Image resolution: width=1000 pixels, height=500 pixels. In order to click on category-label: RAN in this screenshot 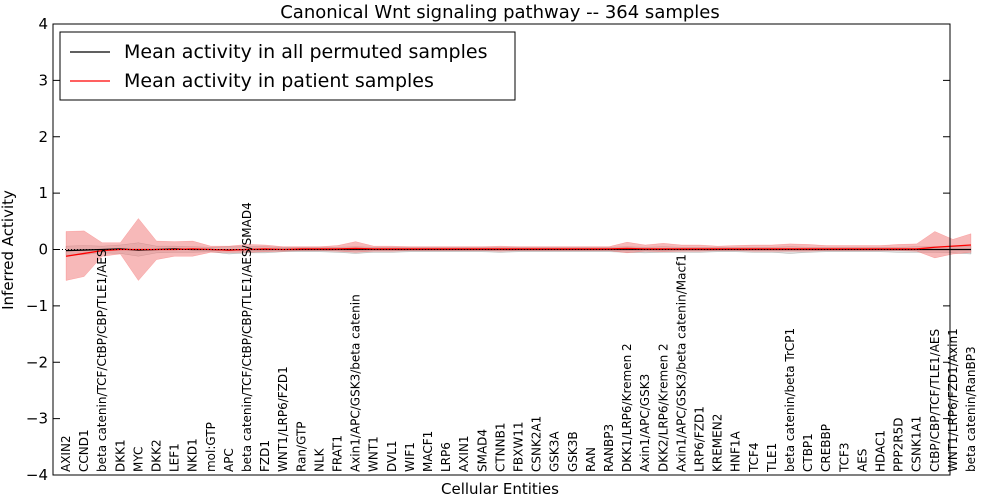, I will do `click(591, 459)`.